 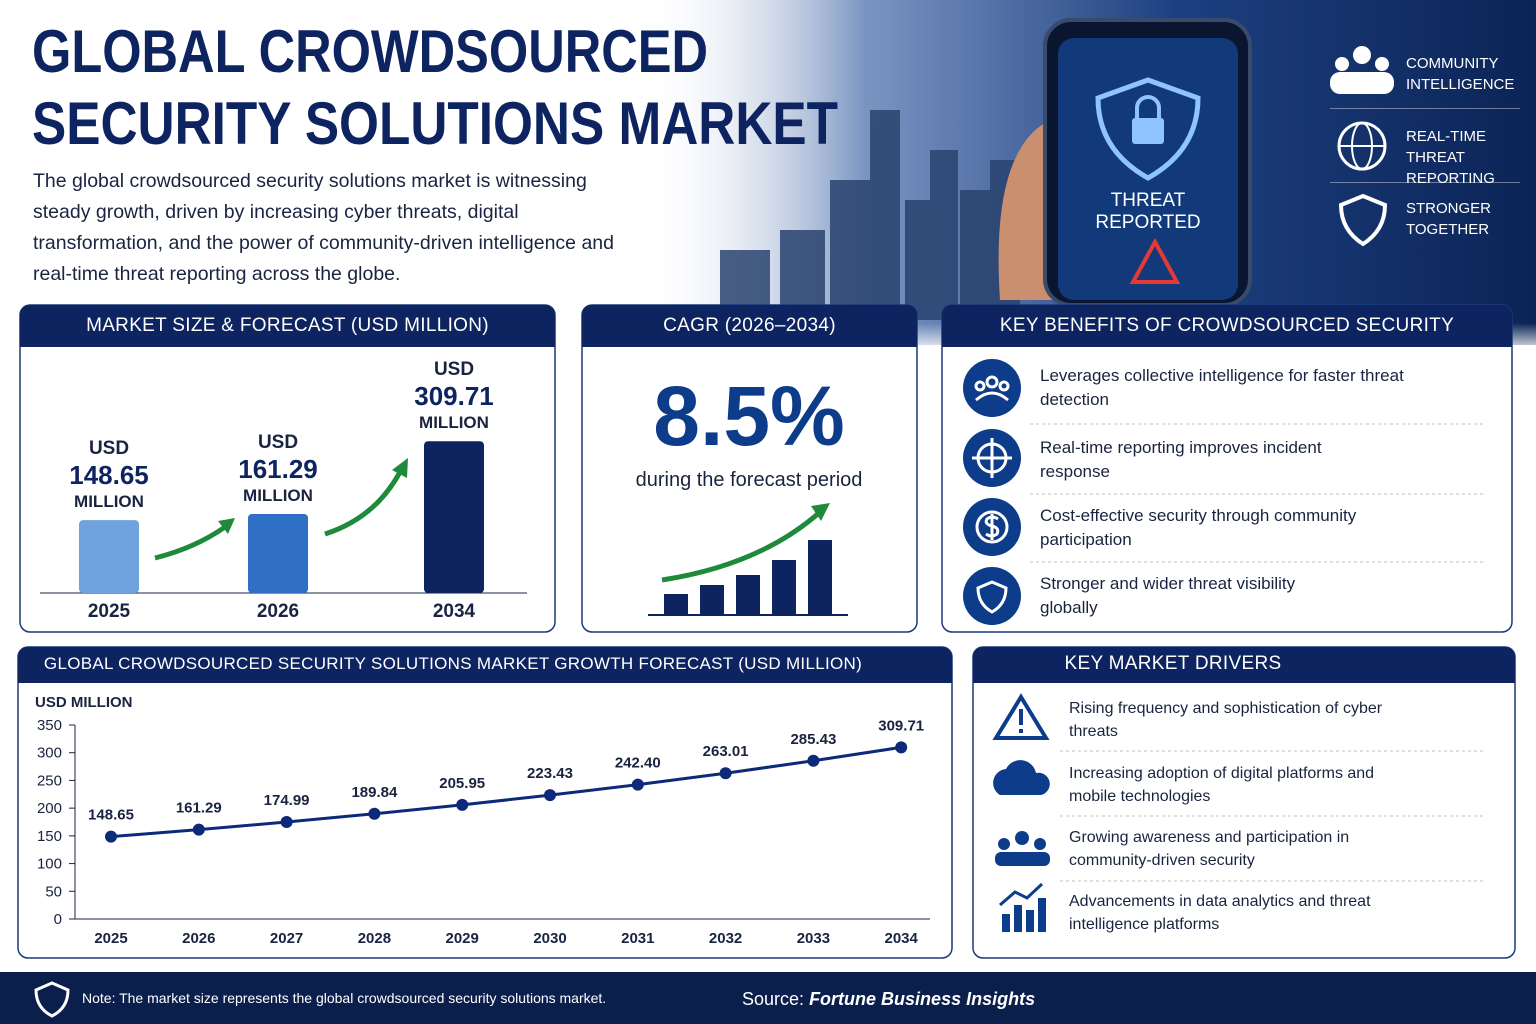 What do you see at coordinates (1173, 663) in the screenshot?
I see `panel-title: KEY MARKET DRIVERS` at bounding box center [1173, 663].